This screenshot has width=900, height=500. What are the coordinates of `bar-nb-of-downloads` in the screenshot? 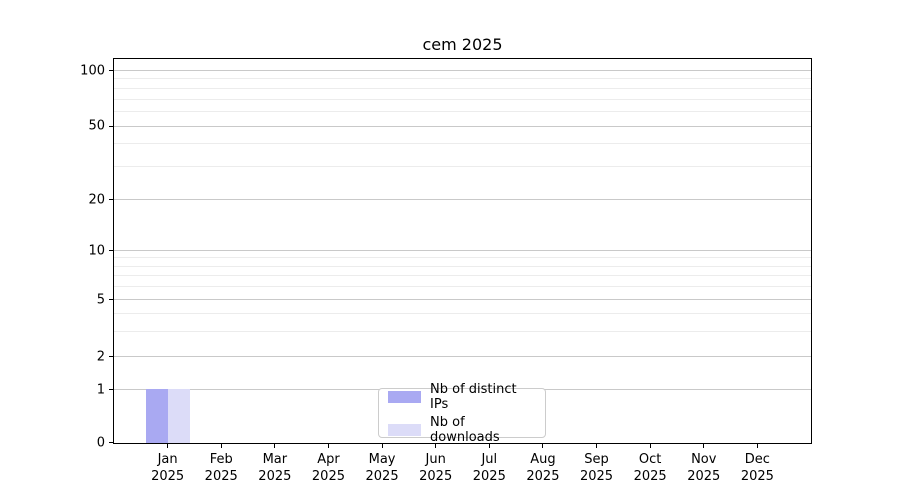 It's located at (178, 416).